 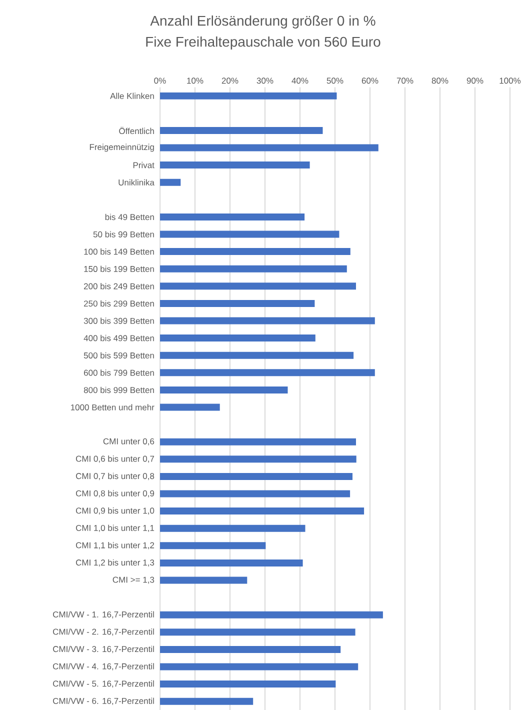 I want to click on x-tick-label: 60%, so click(x=370, y=81).